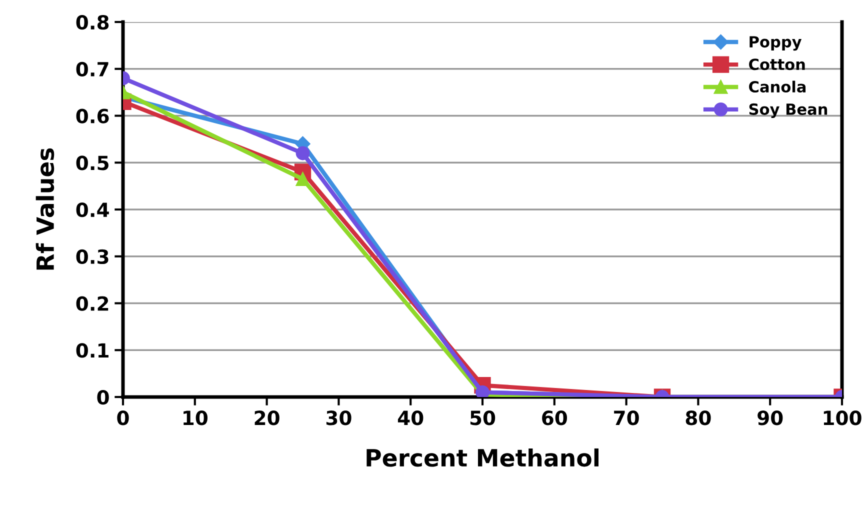 Image resolution: width=867 pixels, height=507 pixels. Describe the element at coordinates (92, 69) in the screenshot. I see `y-tick-label: 0.7` at that location.